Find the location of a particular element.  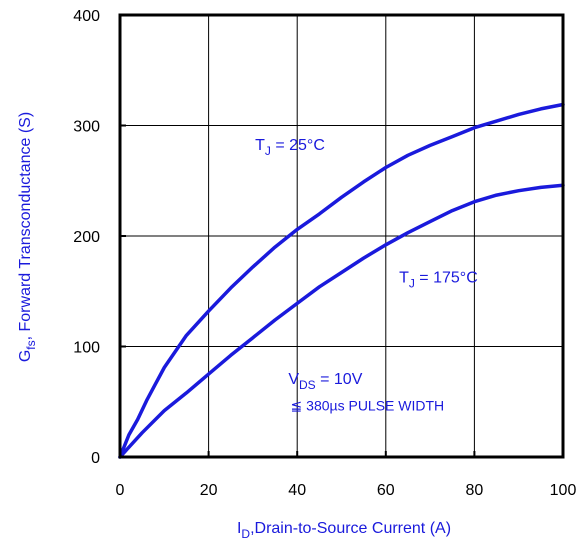

x-tick-label-5: 100 is located at coordinates (563, 490).